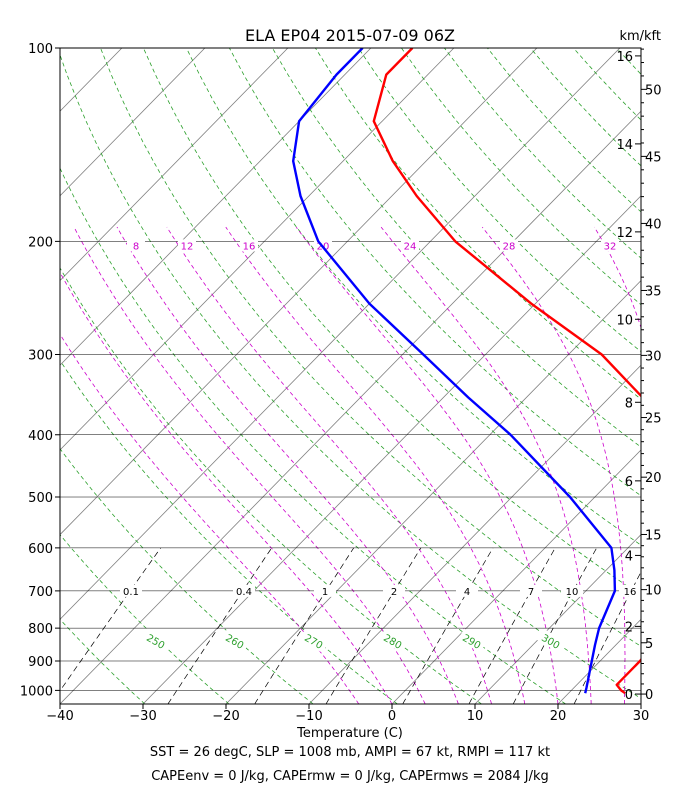 The image size is (700, 800). Describe the element at coordinates (40, 549) in the screenshot. I see `p-tick-label: 600` at that location.